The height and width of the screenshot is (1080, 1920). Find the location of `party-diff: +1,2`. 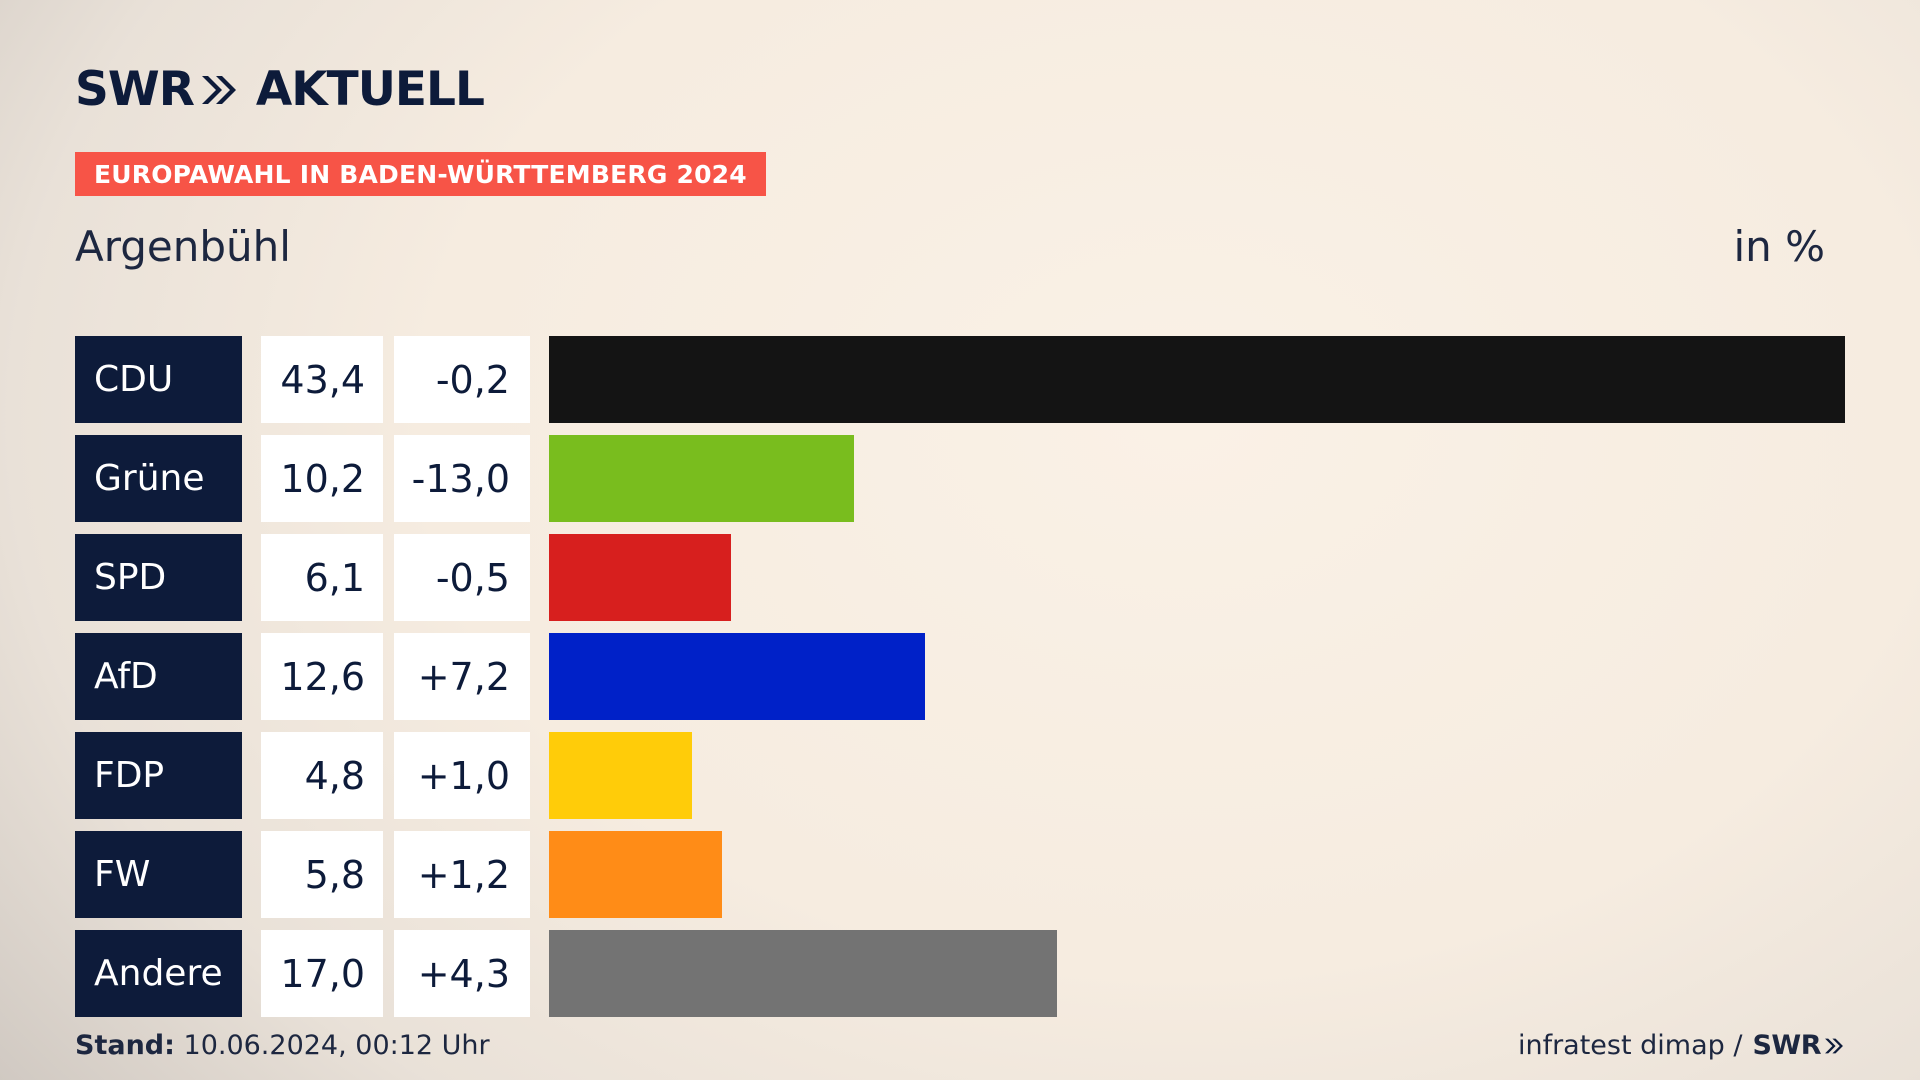

party-diff: +1,2 is located at coordinates (462, 874).